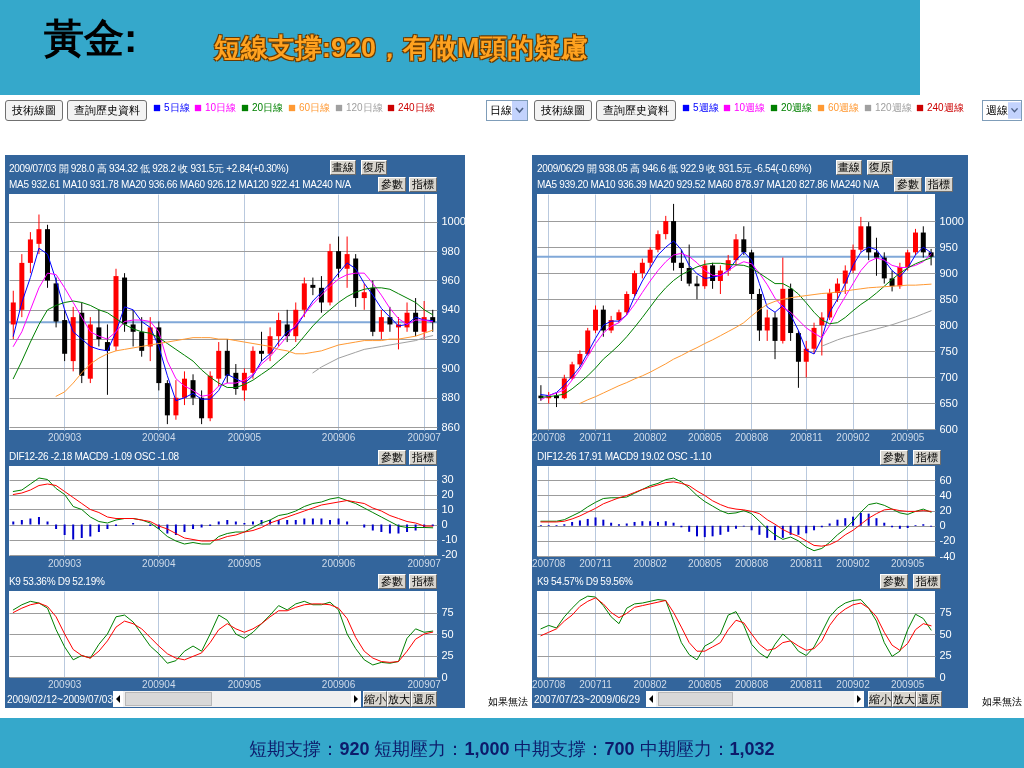  Describe the element at coordinates (893, 107) in the screenshot. I see `legend-label: 120週線` at that location.